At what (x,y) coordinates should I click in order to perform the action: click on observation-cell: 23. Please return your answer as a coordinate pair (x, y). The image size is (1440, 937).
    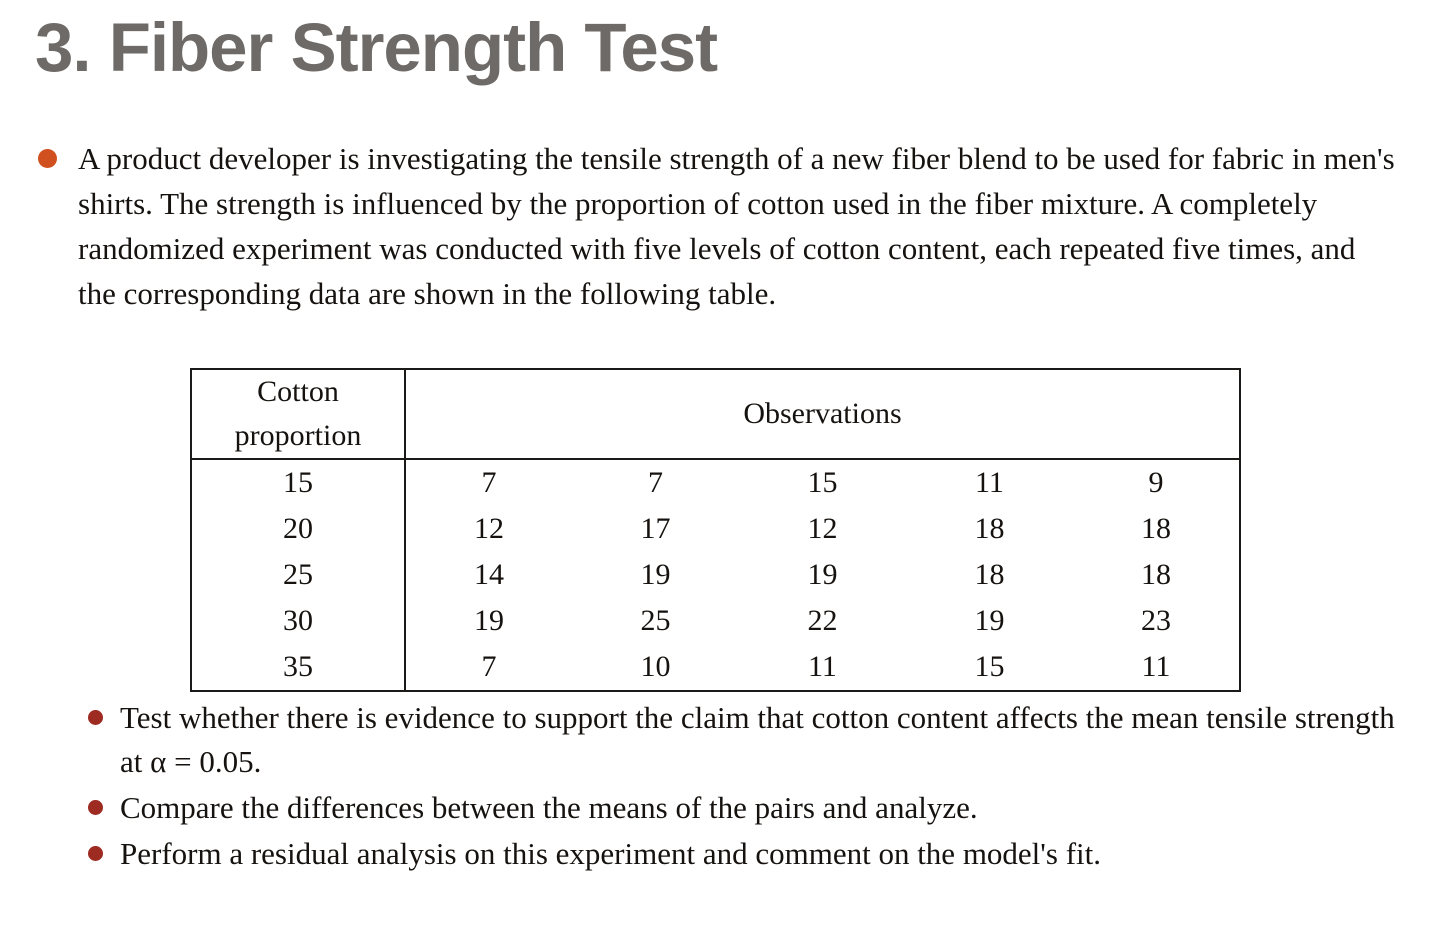
    Looking at the image, I should click on (1156, 620).